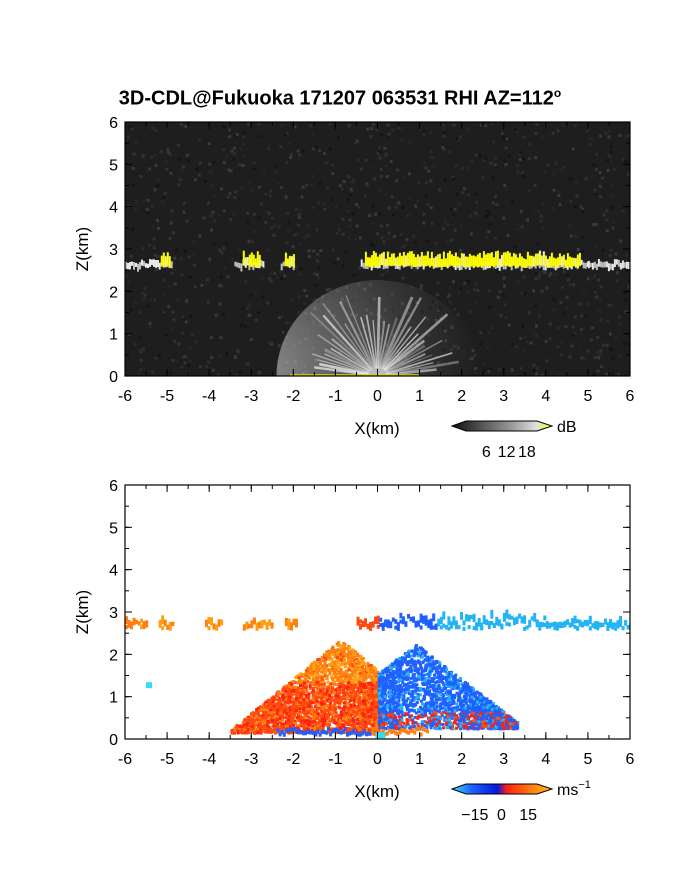  What do you see at coordinates (502, 426) in the screenshot?
I see `top-colorbar-bar` at bounding box center [502, 426].